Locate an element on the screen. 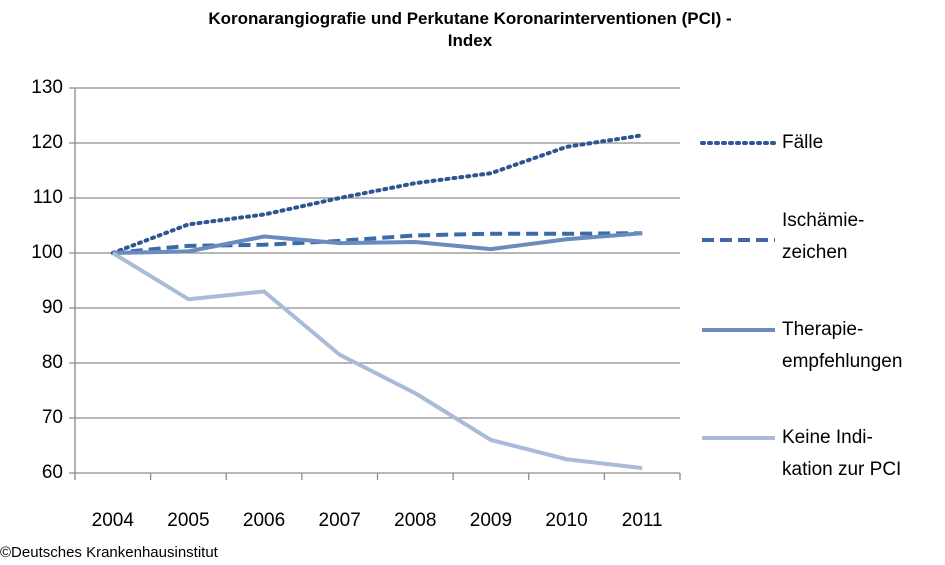 This screenshot has height=565, width=945. x-tick-label: 2008 is located at coordinates (415, 520).